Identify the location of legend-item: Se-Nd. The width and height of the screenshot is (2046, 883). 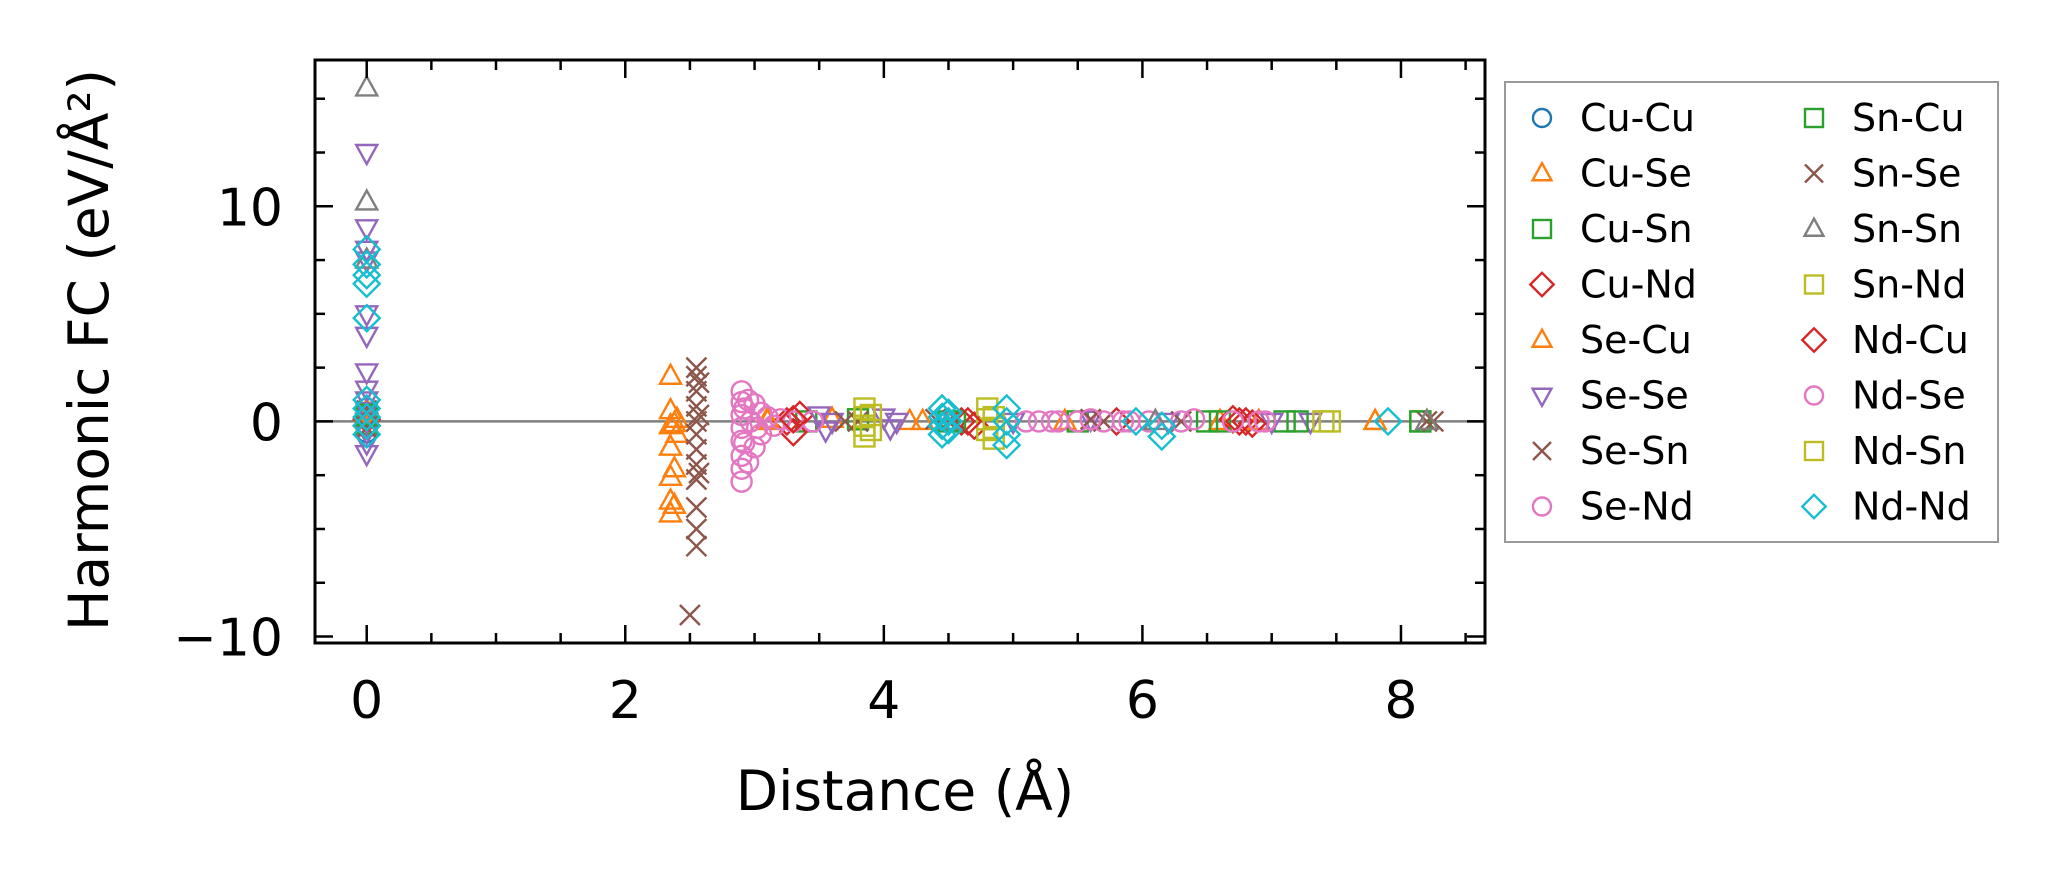
(1612, 507).